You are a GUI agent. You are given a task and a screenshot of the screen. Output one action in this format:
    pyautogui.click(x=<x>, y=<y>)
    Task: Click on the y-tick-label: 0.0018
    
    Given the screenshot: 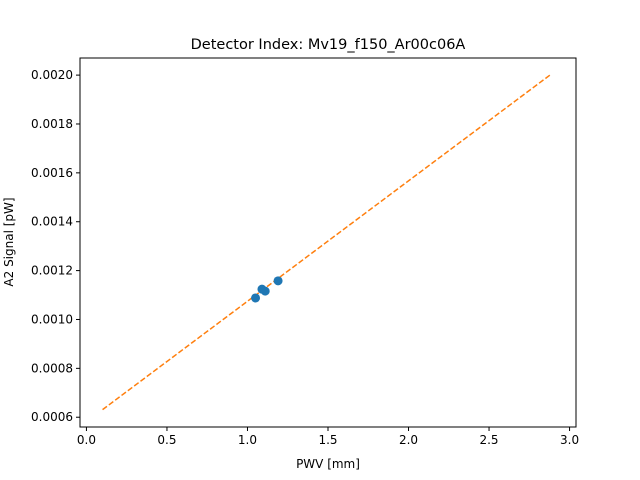 What is the action you would take?
    pyautogui.click(x=52, y=124)
    